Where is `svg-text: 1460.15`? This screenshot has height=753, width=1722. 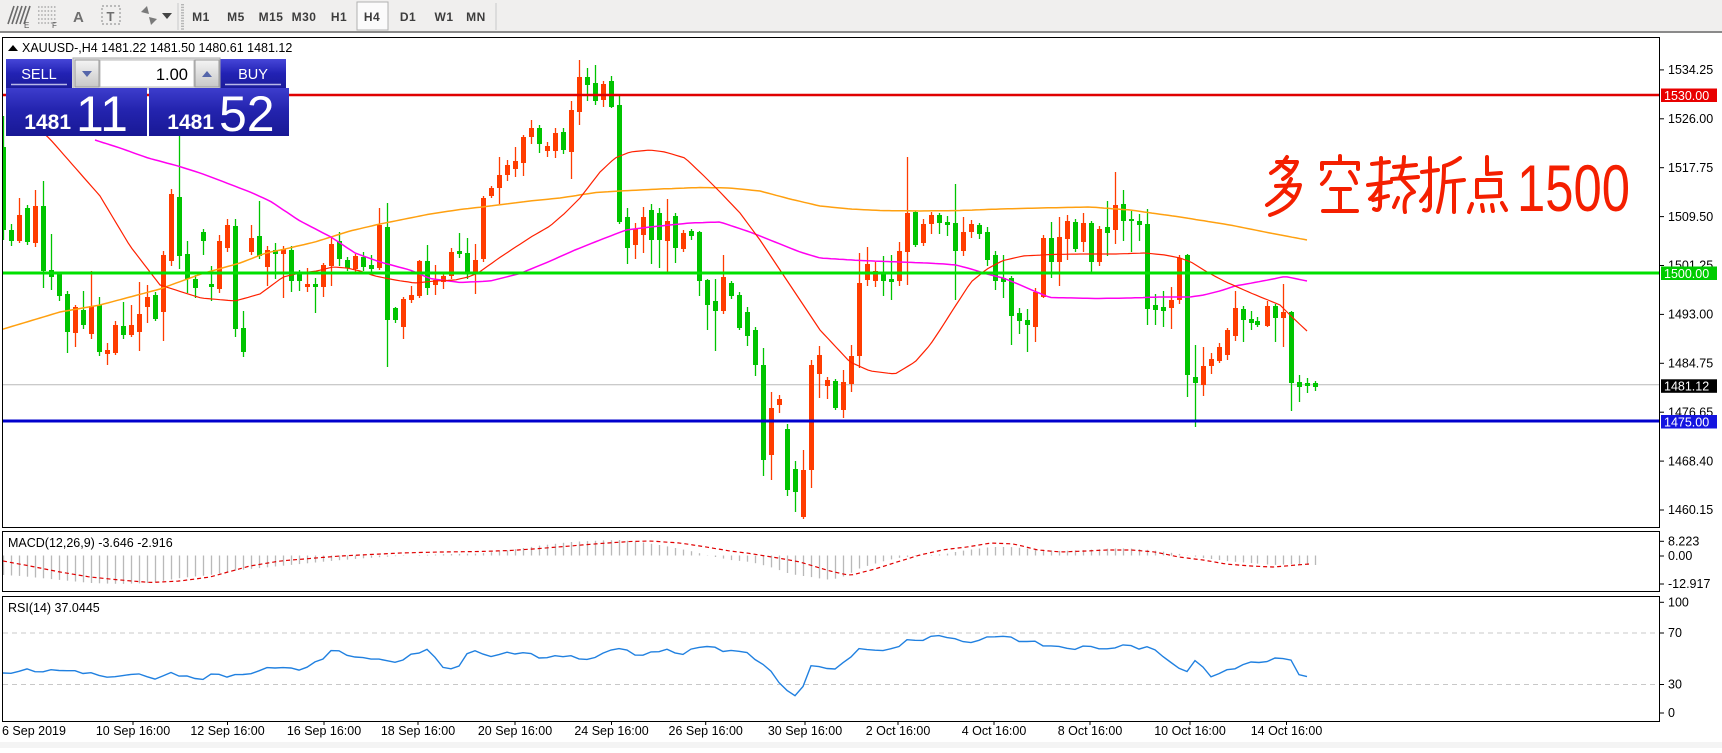
svg-text: 1460.15 is located at coordinates (1690, 510).